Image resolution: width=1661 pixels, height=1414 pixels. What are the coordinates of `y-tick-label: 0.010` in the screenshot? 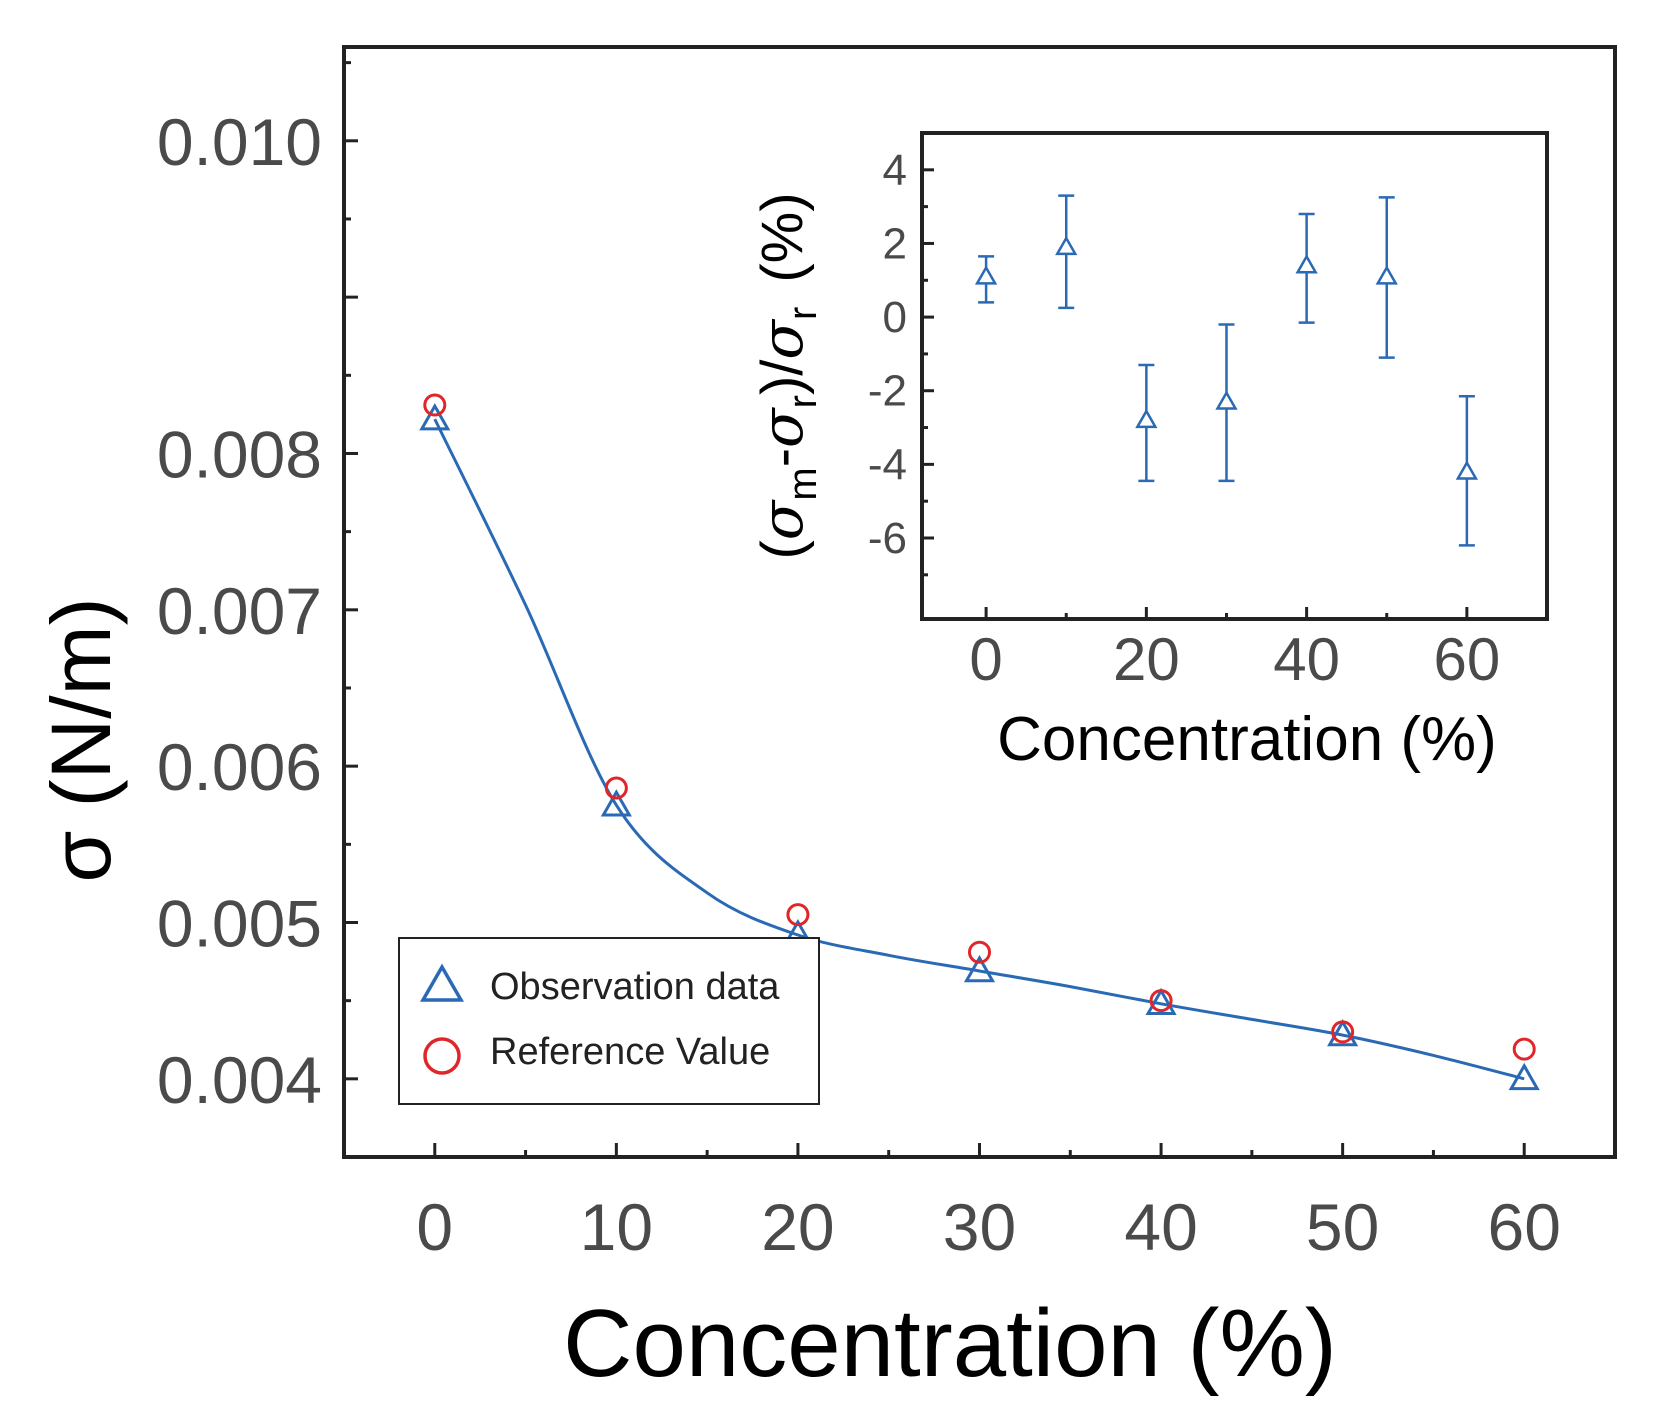 It's located at (239, 142).